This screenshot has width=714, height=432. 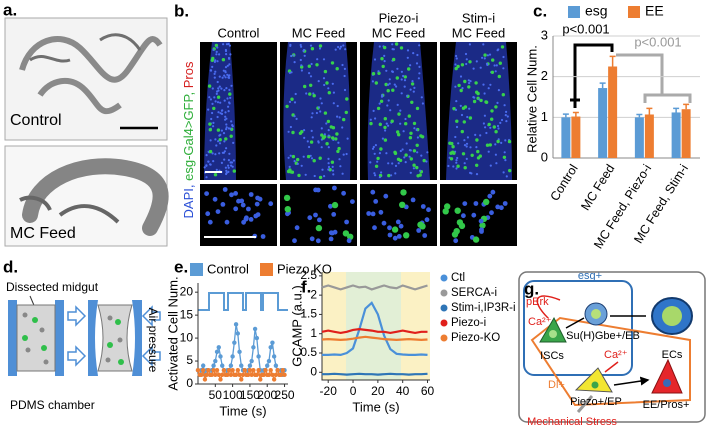 What do you see at coordinates (187, 337) in the screenshot?
I see `y-tick-label: 10` at bounding box center [187, 337].